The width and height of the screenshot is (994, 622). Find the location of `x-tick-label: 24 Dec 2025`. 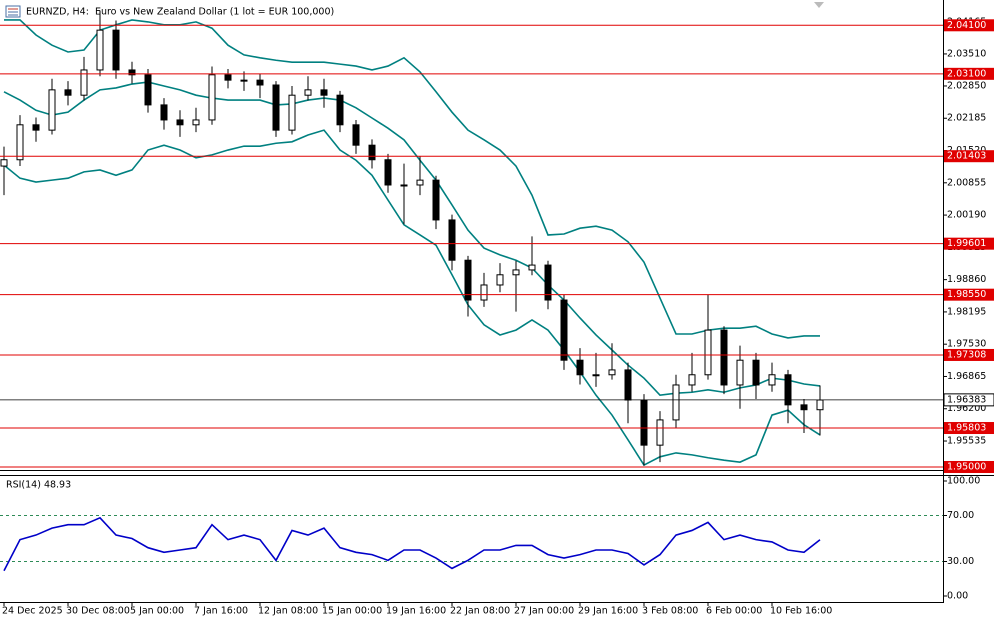

x-tick-label: 24 Dec 2025 is located at coordinates (32, 611).